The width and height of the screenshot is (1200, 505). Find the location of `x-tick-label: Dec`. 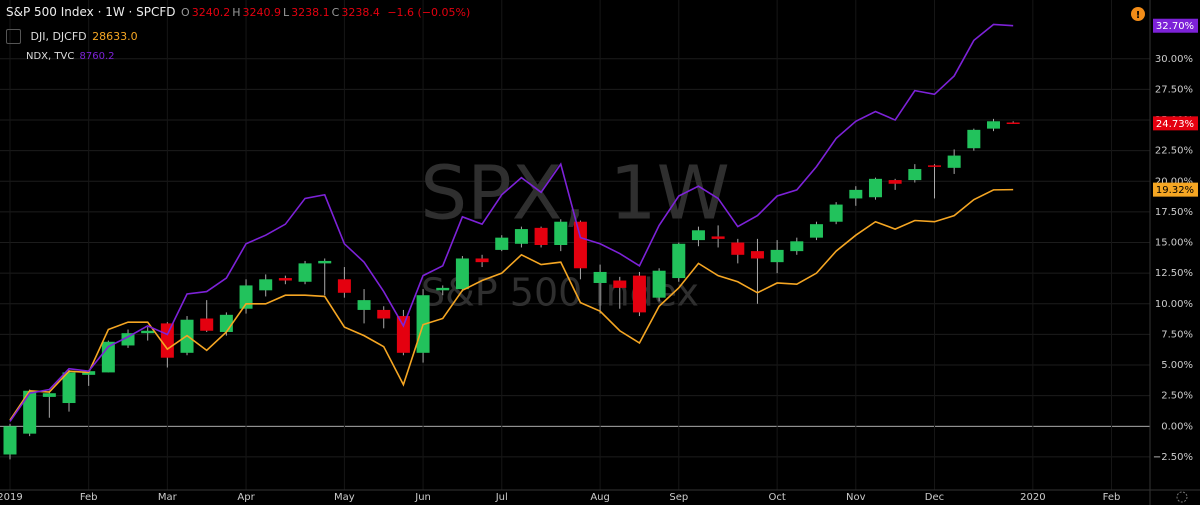

x-tick-label: Dec is located at coordinates (934, 497).